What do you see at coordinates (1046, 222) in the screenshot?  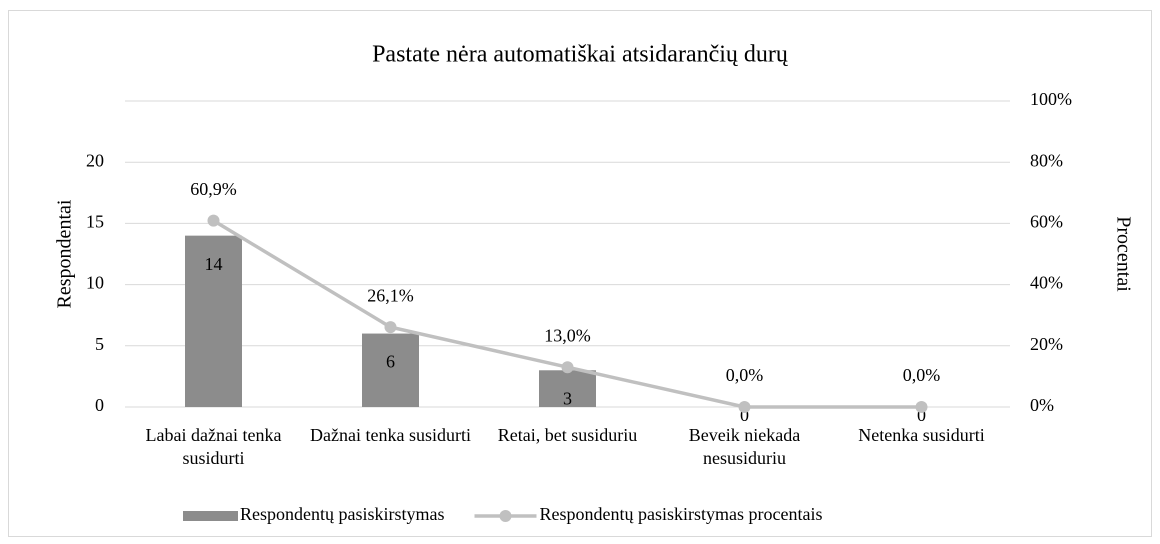 I see `y2-tick-label: 60%` at bounding box center [1046, 222].